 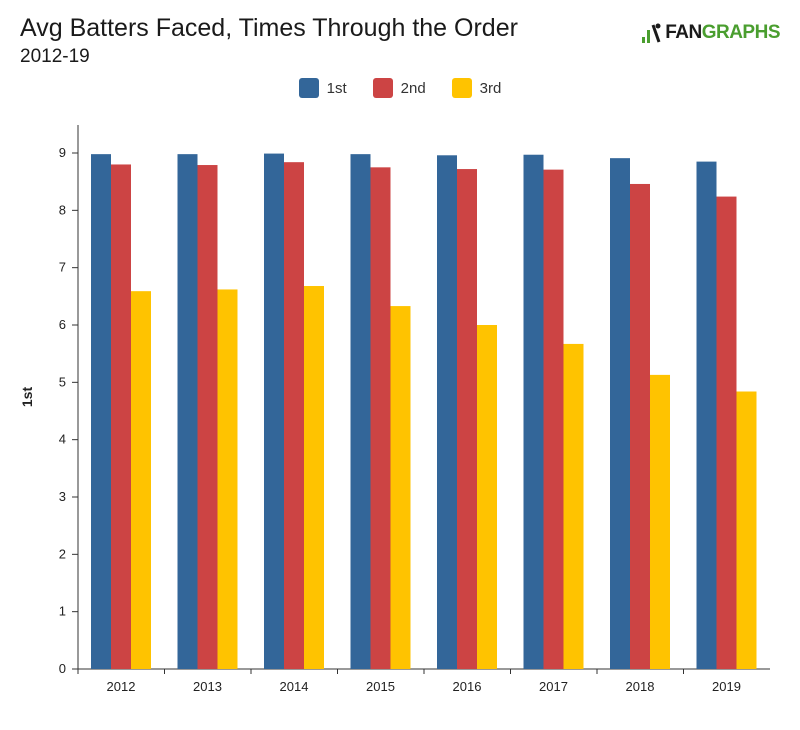 What do you see at coordinates (101, 411) in the screenshot?
I see `bar-1st-2012` at bounding box center [101, 411].